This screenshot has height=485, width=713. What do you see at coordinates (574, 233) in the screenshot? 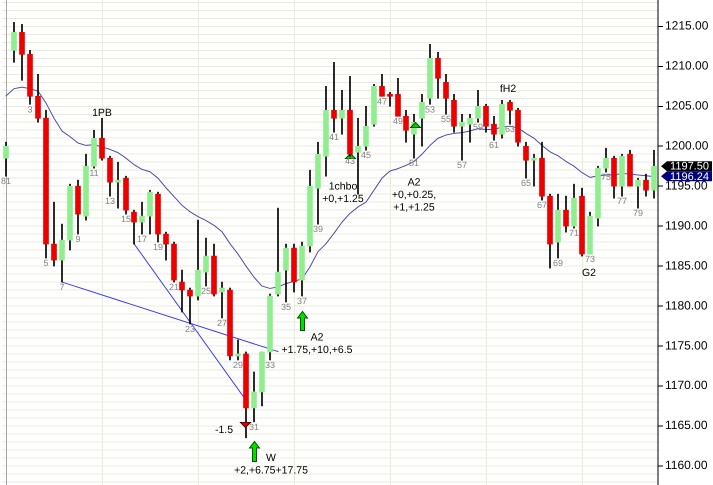
I see `x-tick-label: 71` at bounding box center [574, 233].